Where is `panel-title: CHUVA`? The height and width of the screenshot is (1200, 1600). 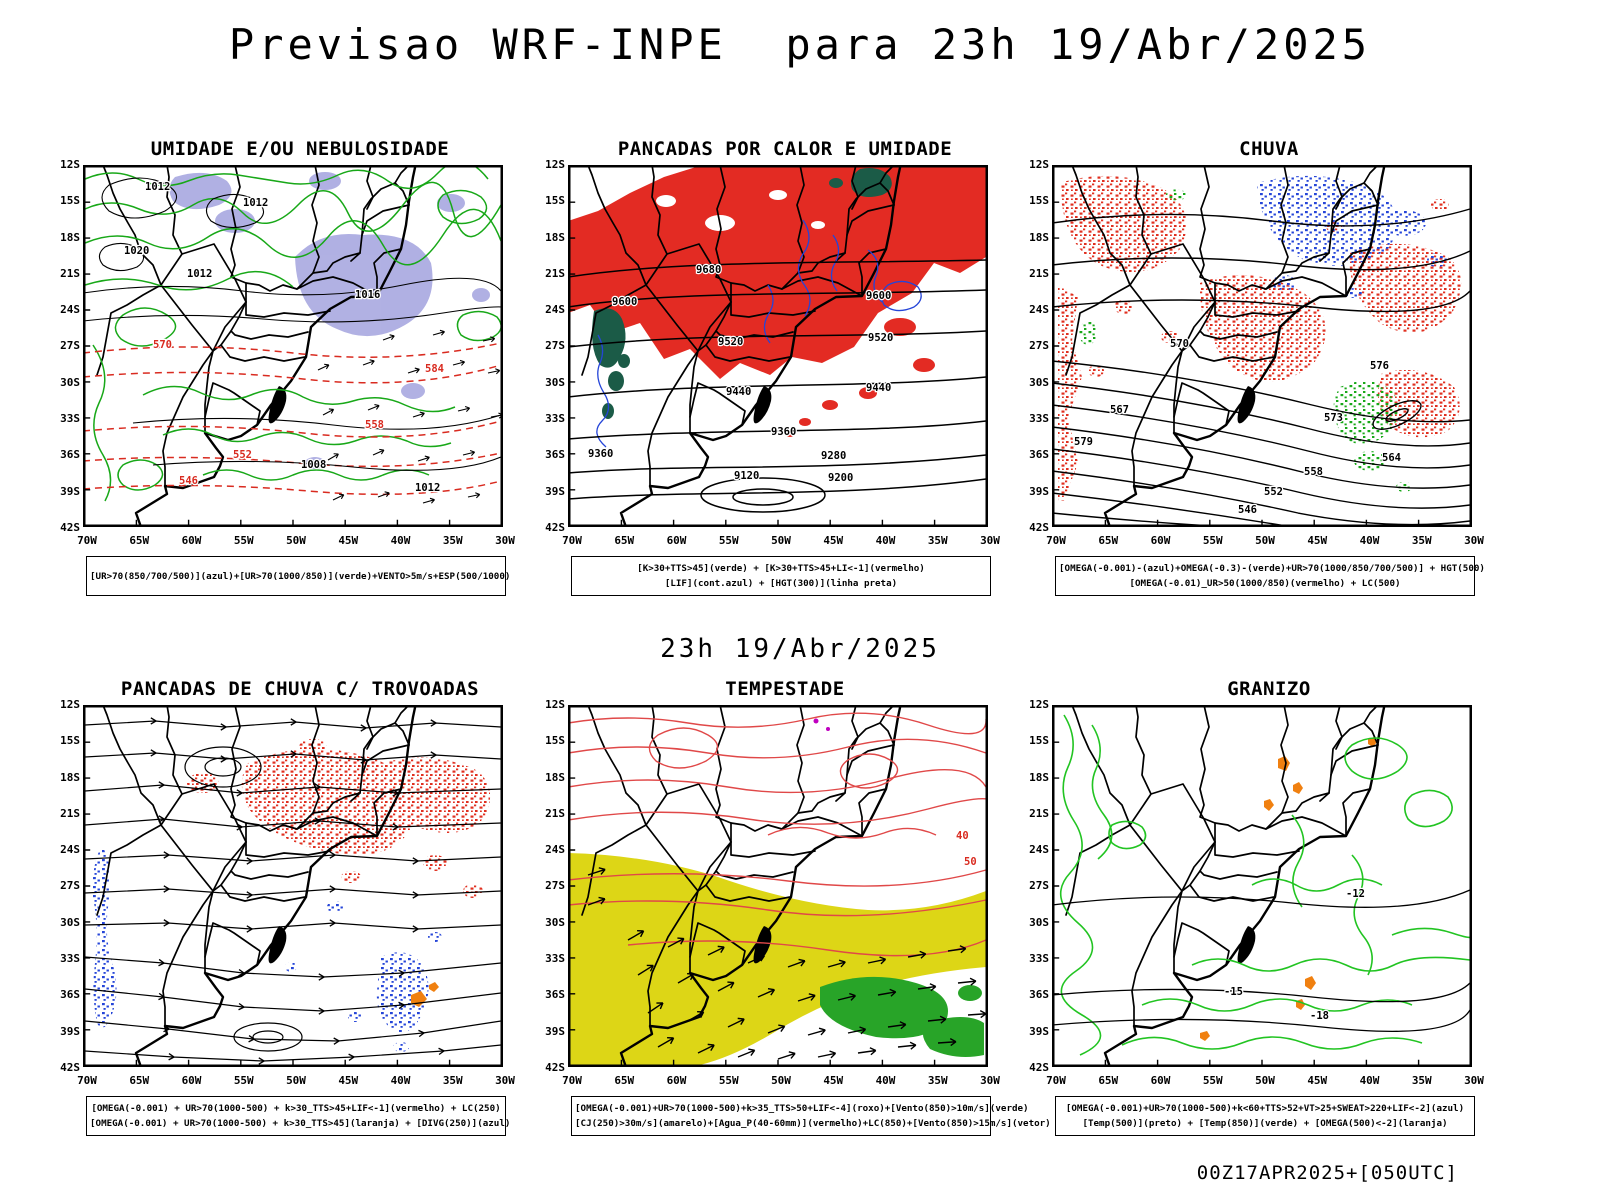 panel-title: CHUVA is located at coordinates (1269, 149).